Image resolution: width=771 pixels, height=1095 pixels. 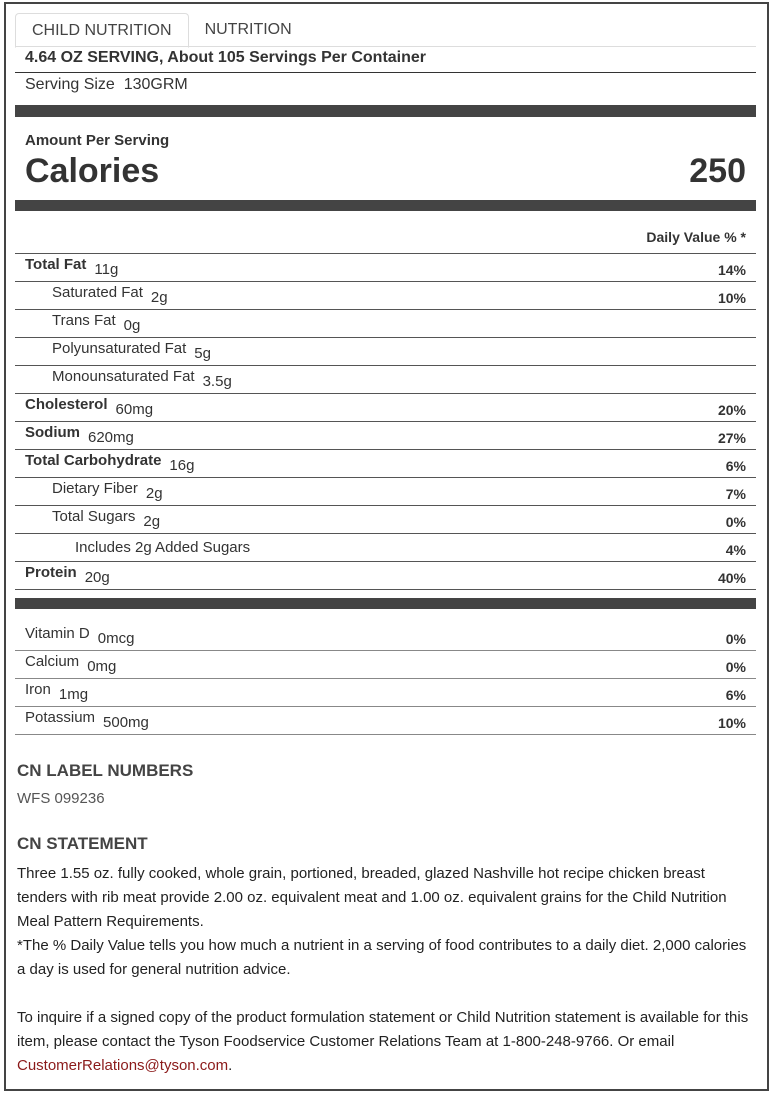 I want to click on nutrient-name: Monounsaturated Fat, so click(x=123, y=376).